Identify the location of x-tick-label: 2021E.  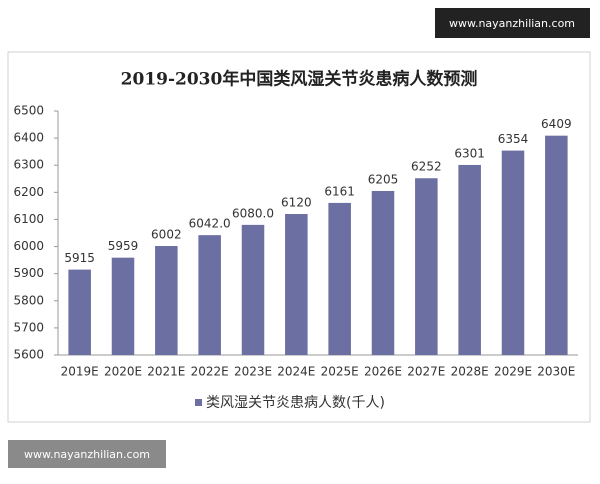
(166, 372).